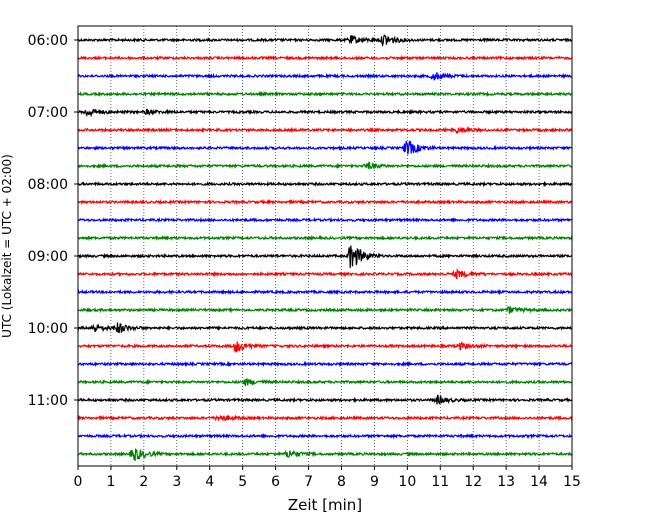  I want to click on y-tick-label: 10:00, so click(48, 329).